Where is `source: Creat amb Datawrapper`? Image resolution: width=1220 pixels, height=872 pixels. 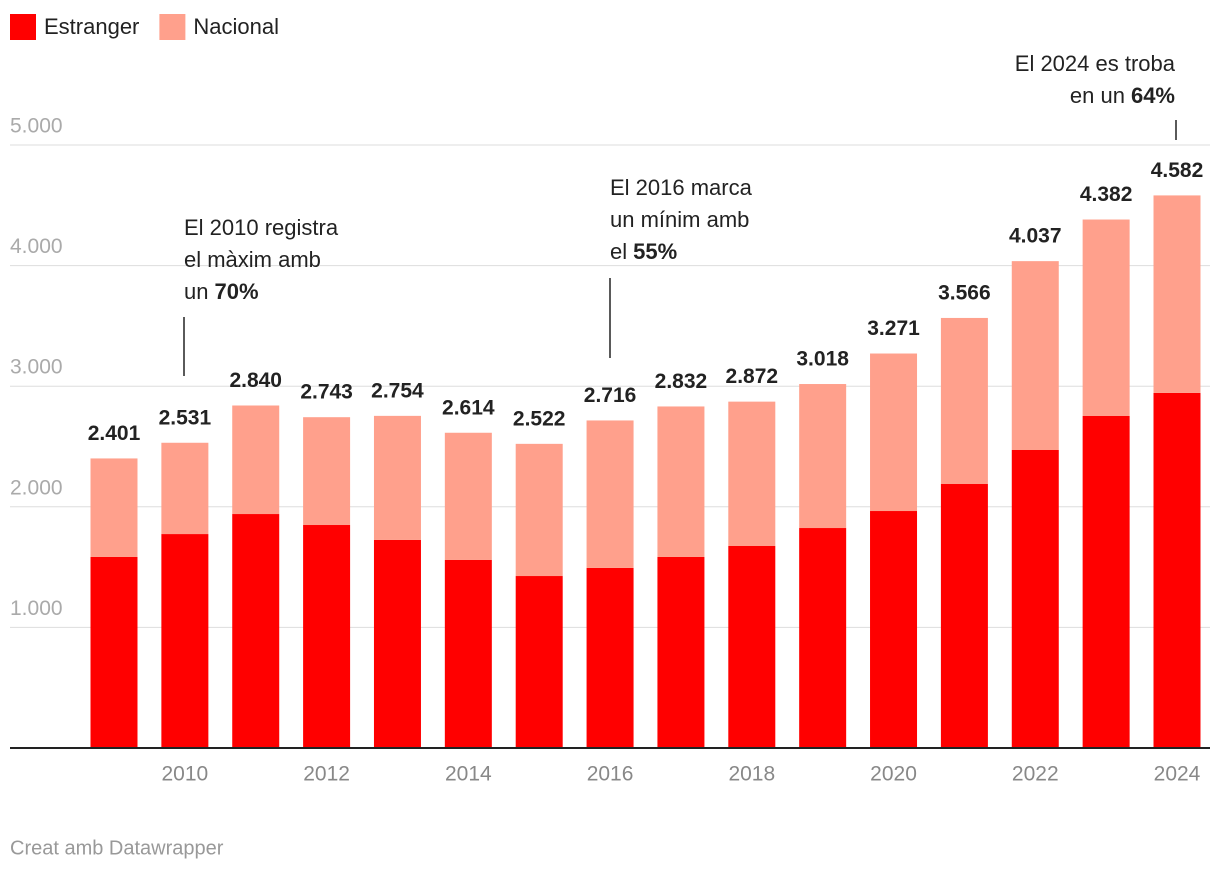
source: Creat amb Datawrapper is located at coordinates (117, 848).